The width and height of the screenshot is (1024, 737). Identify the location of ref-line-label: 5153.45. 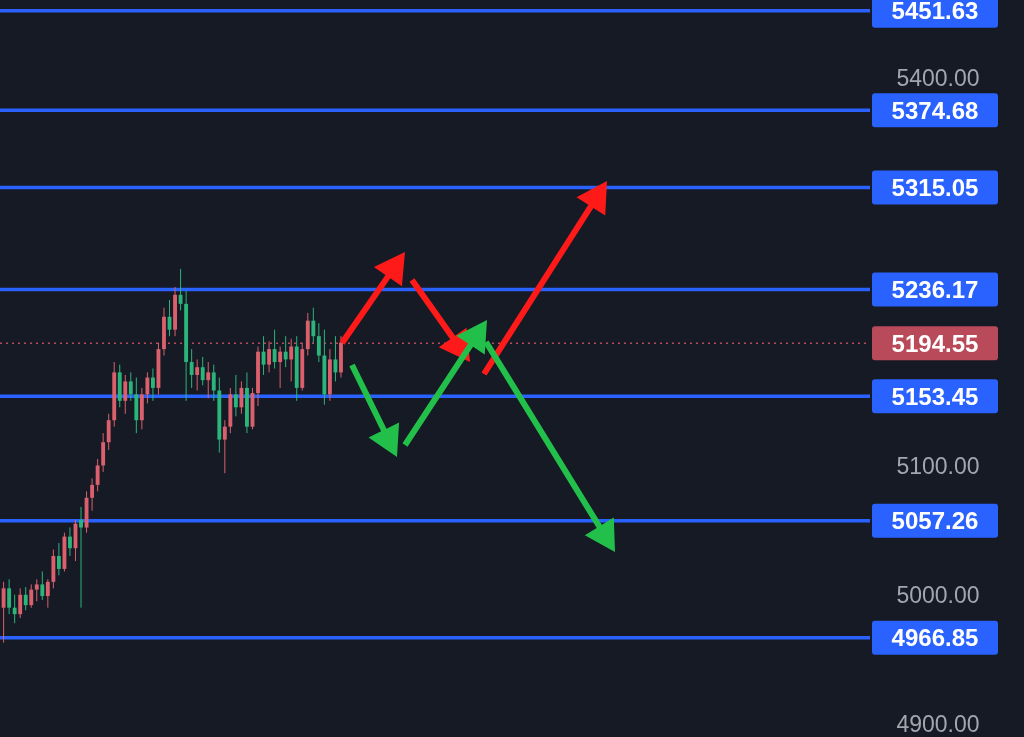
(935, 396).